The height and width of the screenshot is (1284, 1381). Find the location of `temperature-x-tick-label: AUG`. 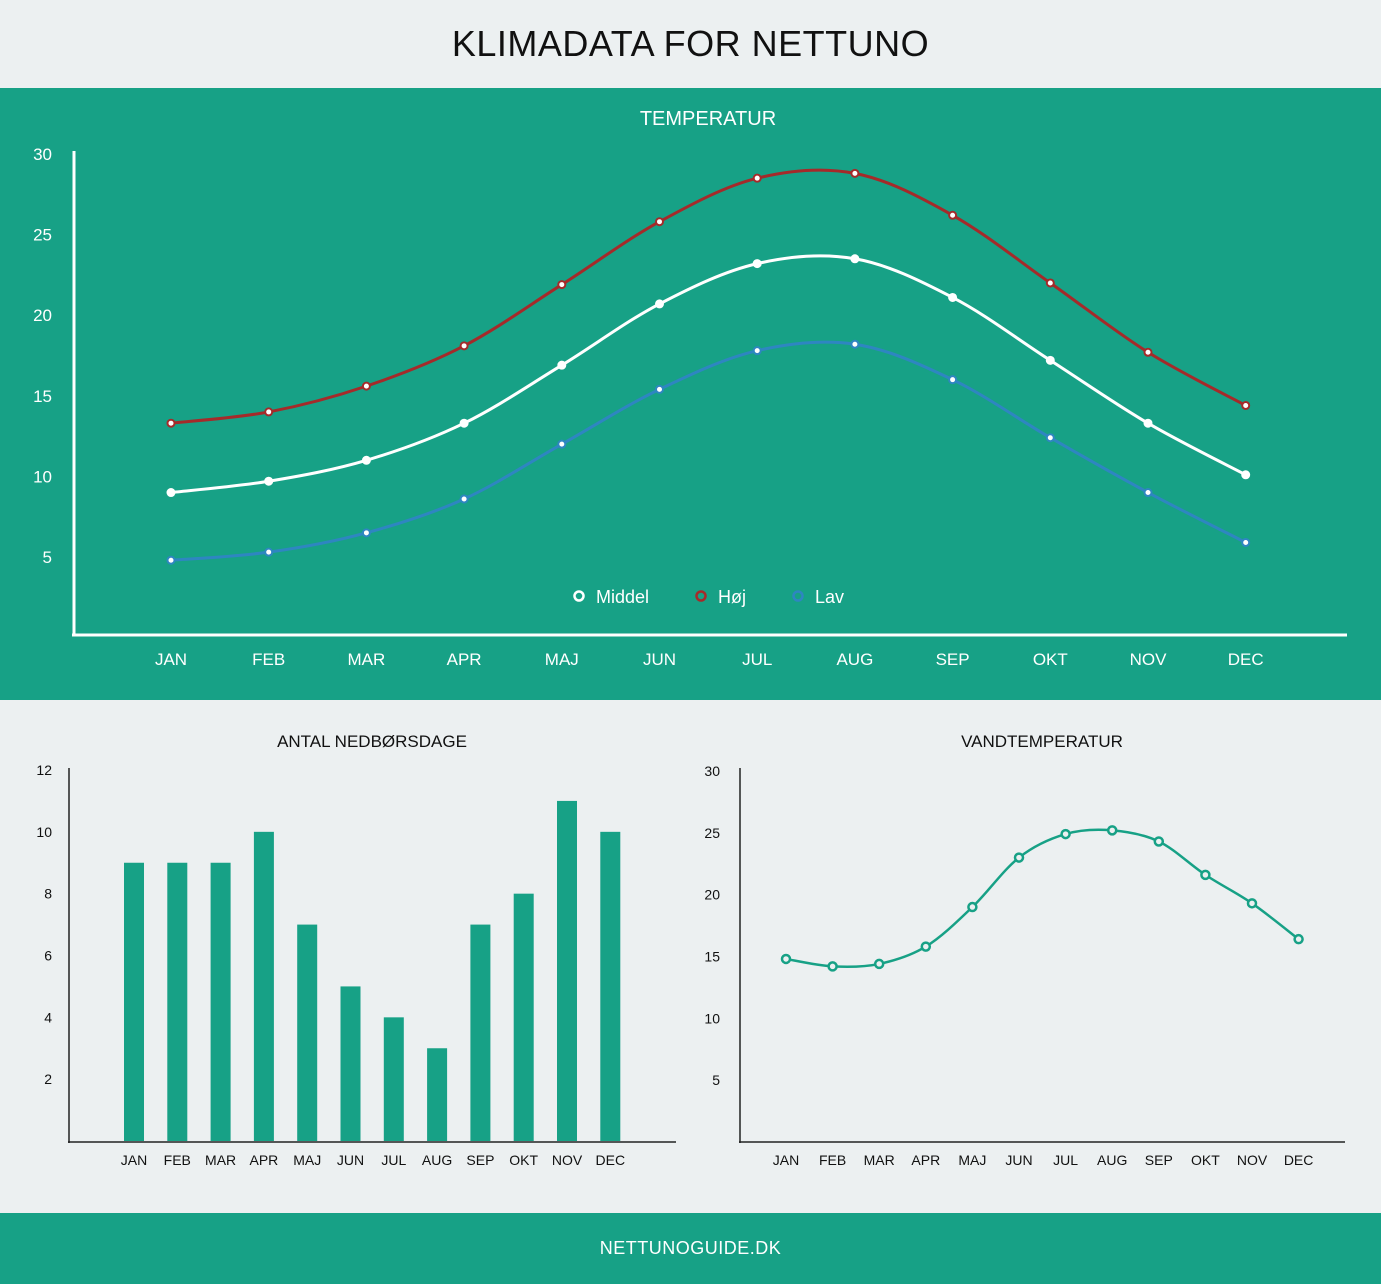

temperature-x-tick-label: AUG is located at coordinates (854, 659).